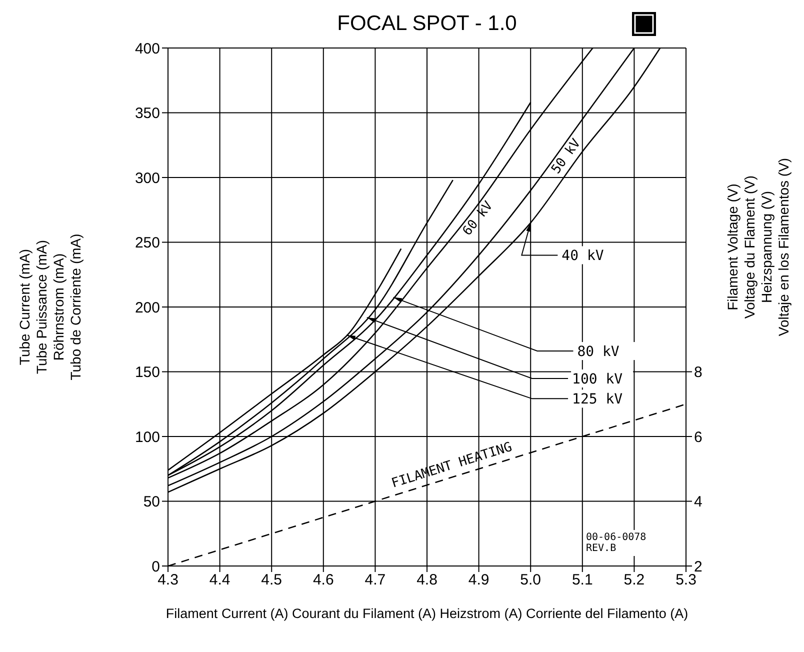 This screenshot has width=804, height=652. What do you see at coordinates (698, 567) in the screenshot?
I see `y2-tick-label: 2` at bounding box center [698, 567].